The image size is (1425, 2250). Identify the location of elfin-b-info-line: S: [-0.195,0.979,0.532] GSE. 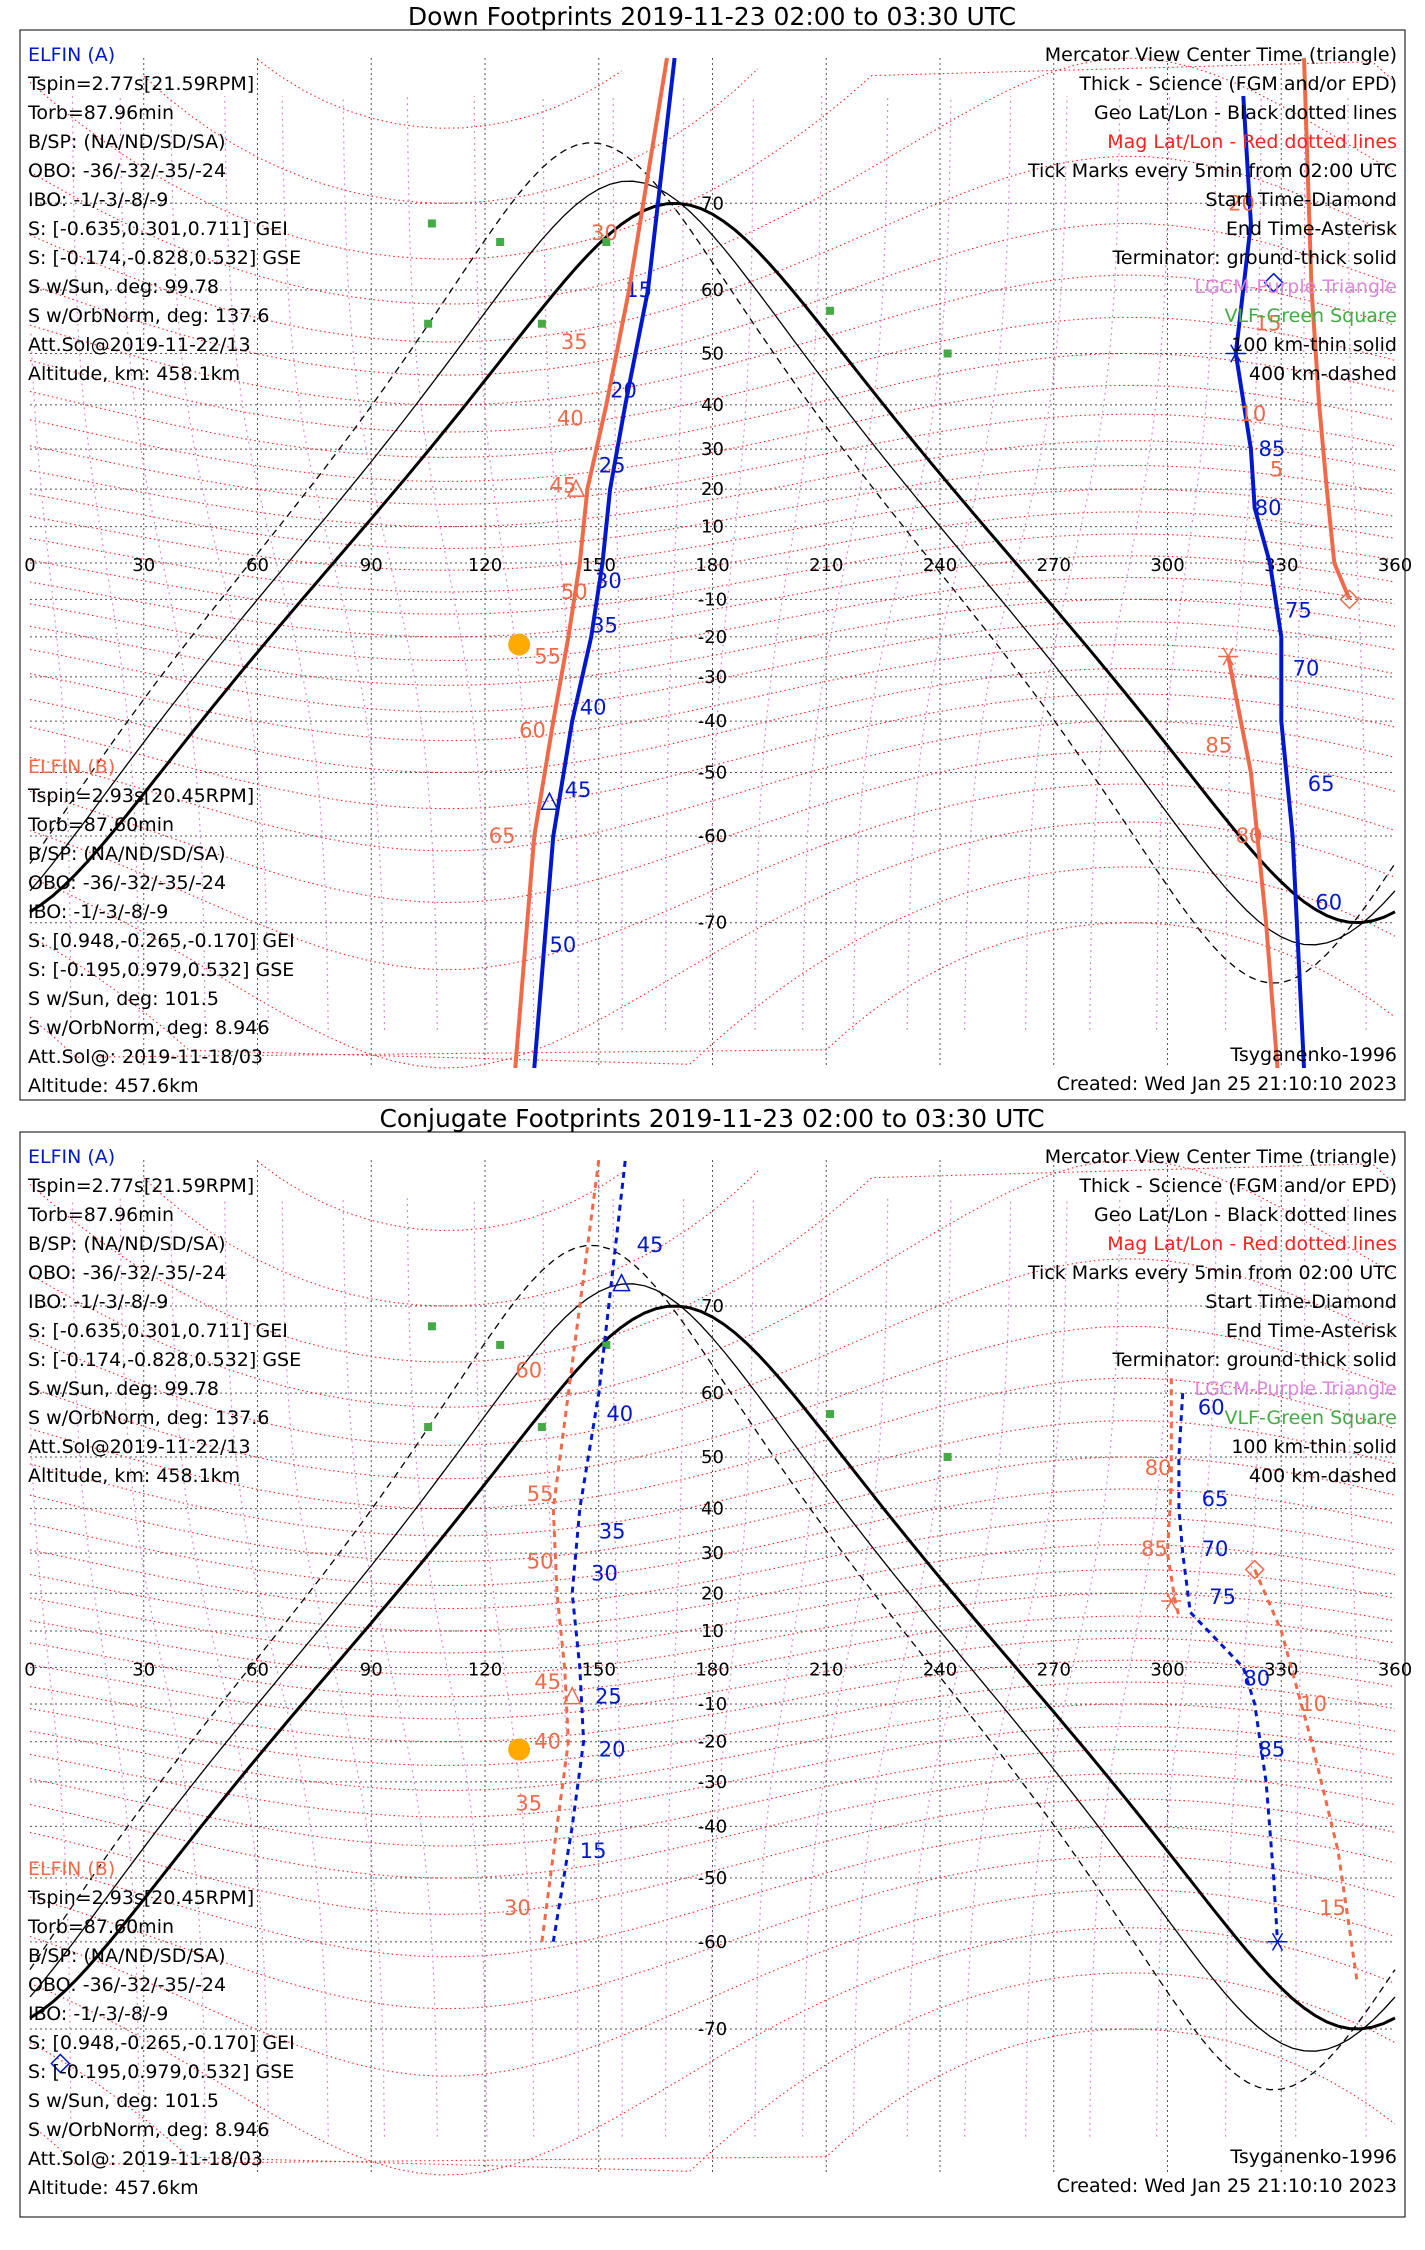
(161, 2072).